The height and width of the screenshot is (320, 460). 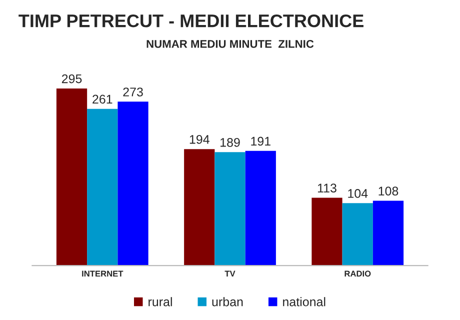 What do you see at coordinates (133, 92) in the screenshot?
I see `data-label: 273` at bounding box center [133, 92].